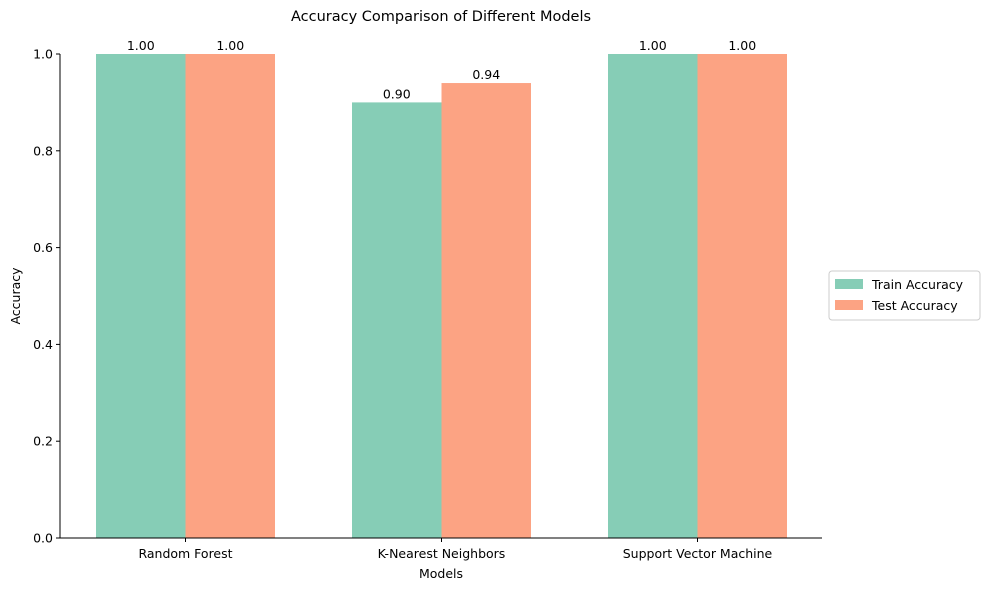  Describe the element at coordinates (486, 74) in the screenshot. I see `data-label-test-1: 0.94` at that location.